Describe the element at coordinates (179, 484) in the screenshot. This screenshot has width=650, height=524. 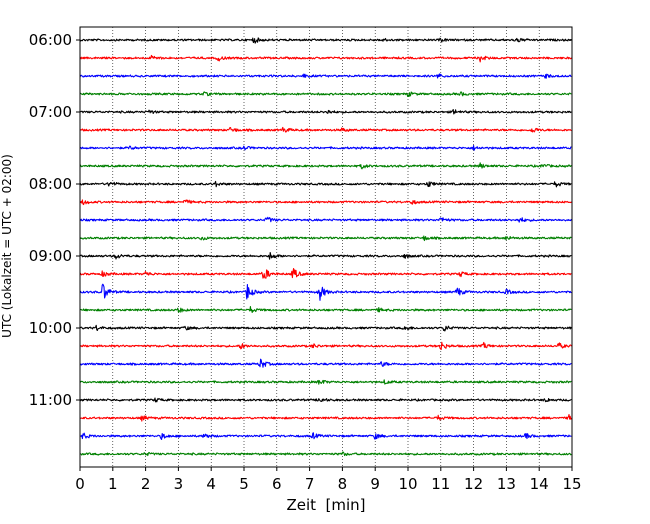
I see `x-tick-label: 3` at that location.